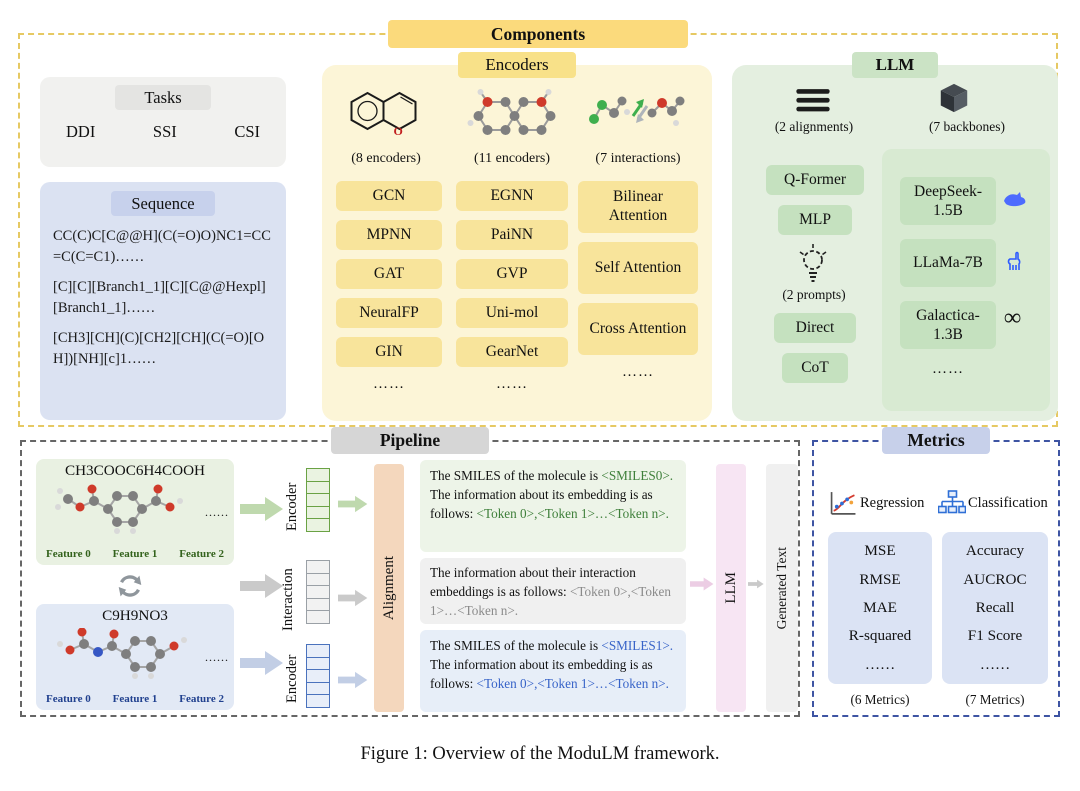 This screenshot has width=1080, height=791. Describe the element at coordinates (512, 235) in the screenshot. I see `encoder-option: PaiNN` at that location.